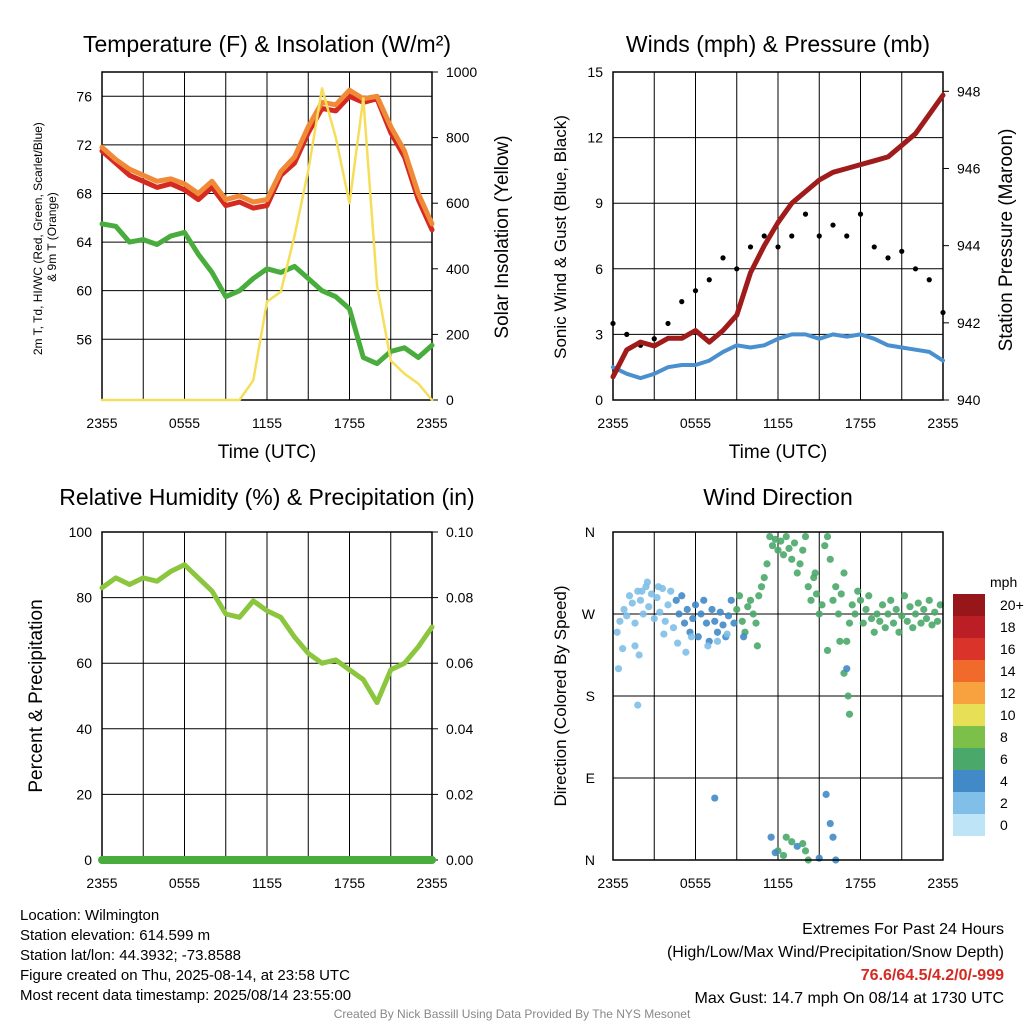  Describe the element at coordinates (267, 452) in the screenshot. I see `temp-x-label: Time (UTC)` at that location.